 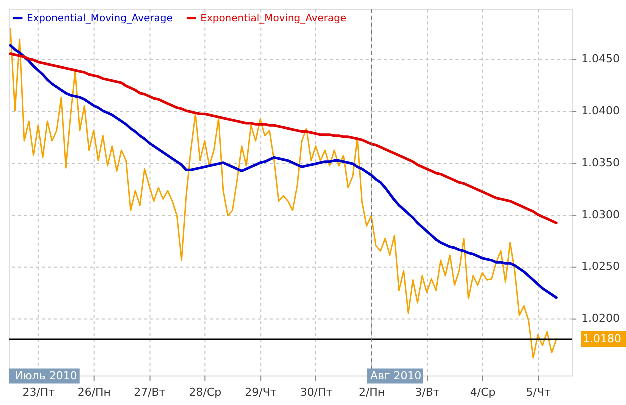 I want to click on x-tick-label: 23/Пт, so click(x=39, y=393).